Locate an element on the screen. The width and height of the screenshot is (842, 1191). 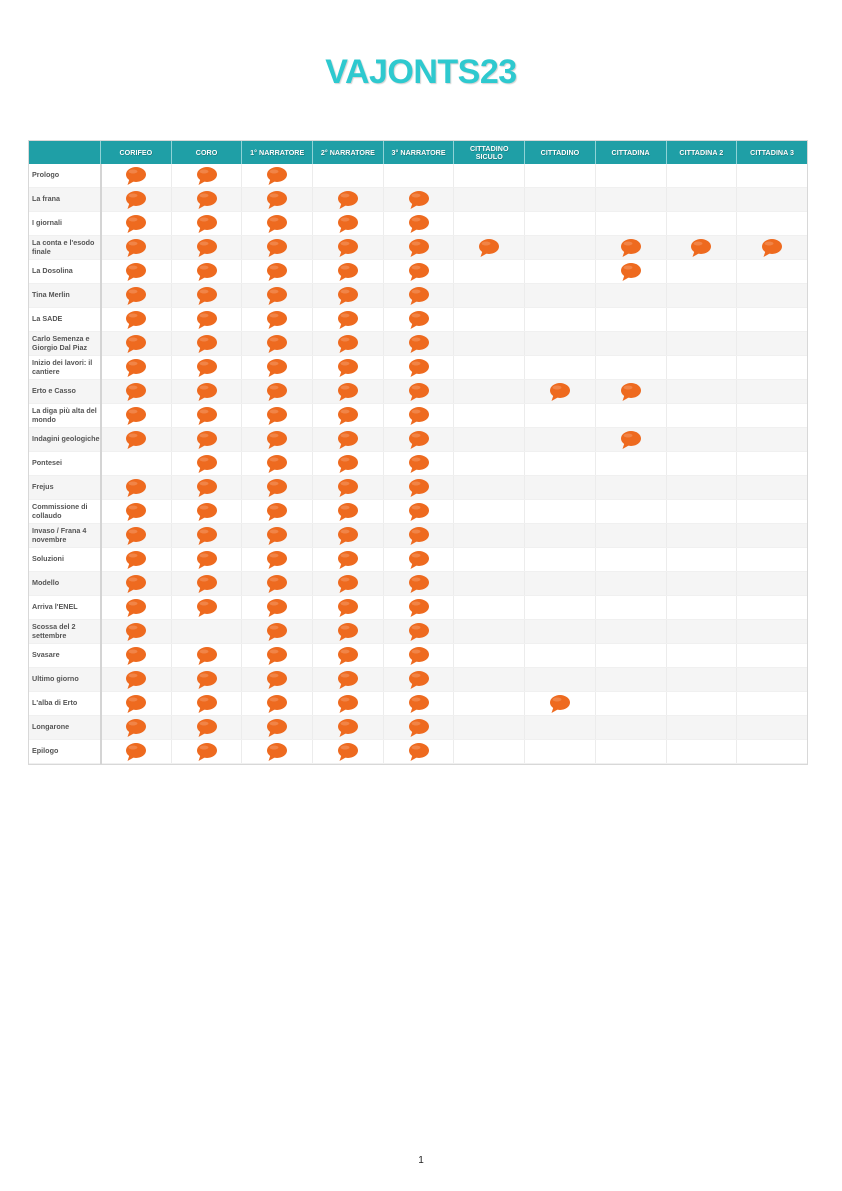
table-row: La frana is located at coordinates (418, 199).